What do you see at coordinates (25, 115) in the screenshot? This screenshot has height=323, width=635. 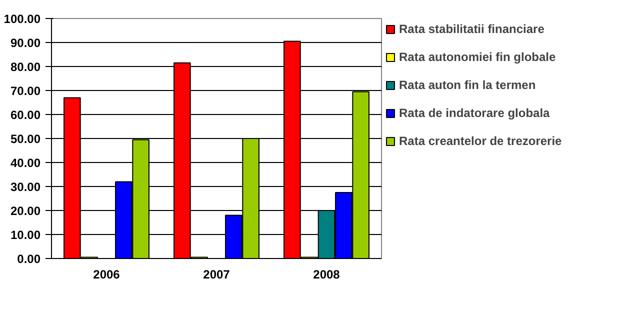 I see `y-tick-label: 60.00` at bounding box center [25, 115].